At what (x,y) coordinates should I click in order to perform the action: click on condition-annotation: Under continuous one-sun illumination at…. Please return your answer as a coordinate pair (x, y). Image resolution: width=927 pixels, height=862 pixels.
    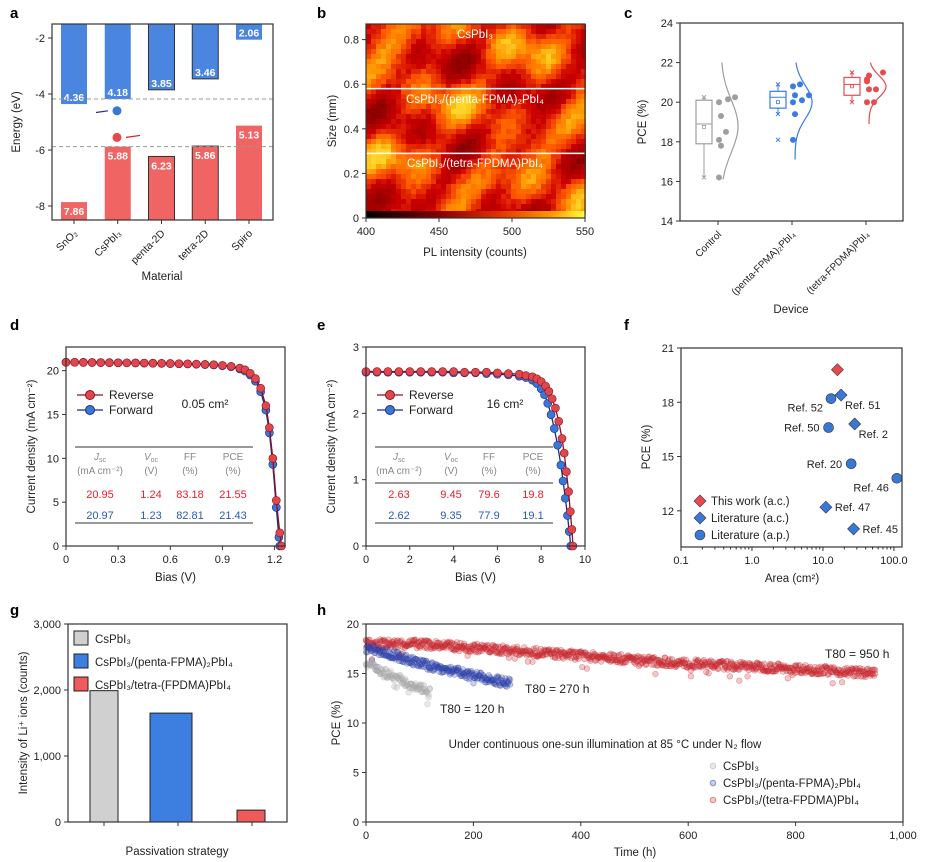
    Looking at the image, I should click on (605, 745).